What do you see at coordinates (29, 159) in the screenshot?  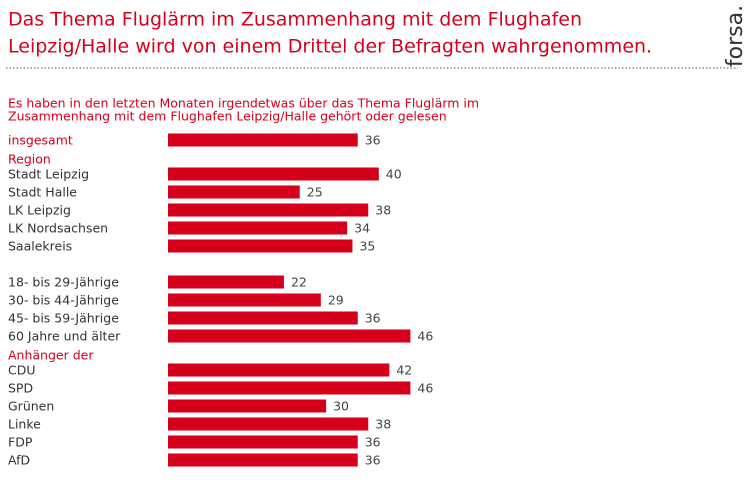 I see `group-header: Region` at bounding box center [29, 159].